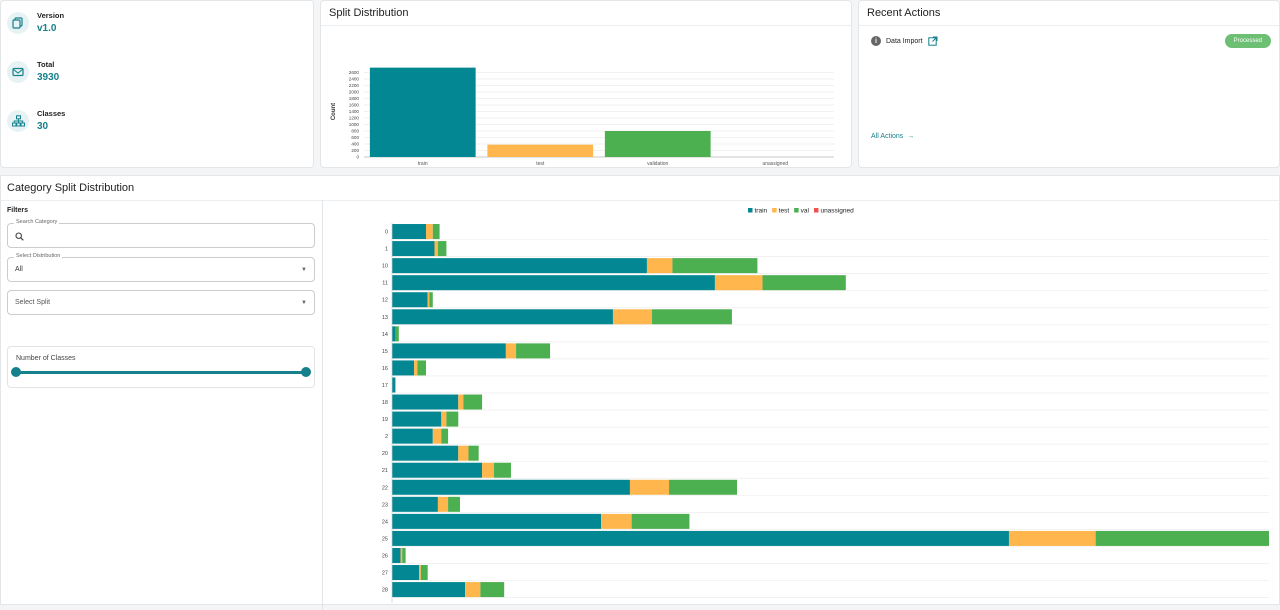  I want to click on caret-down-icon: ▼, so click(304, 302).